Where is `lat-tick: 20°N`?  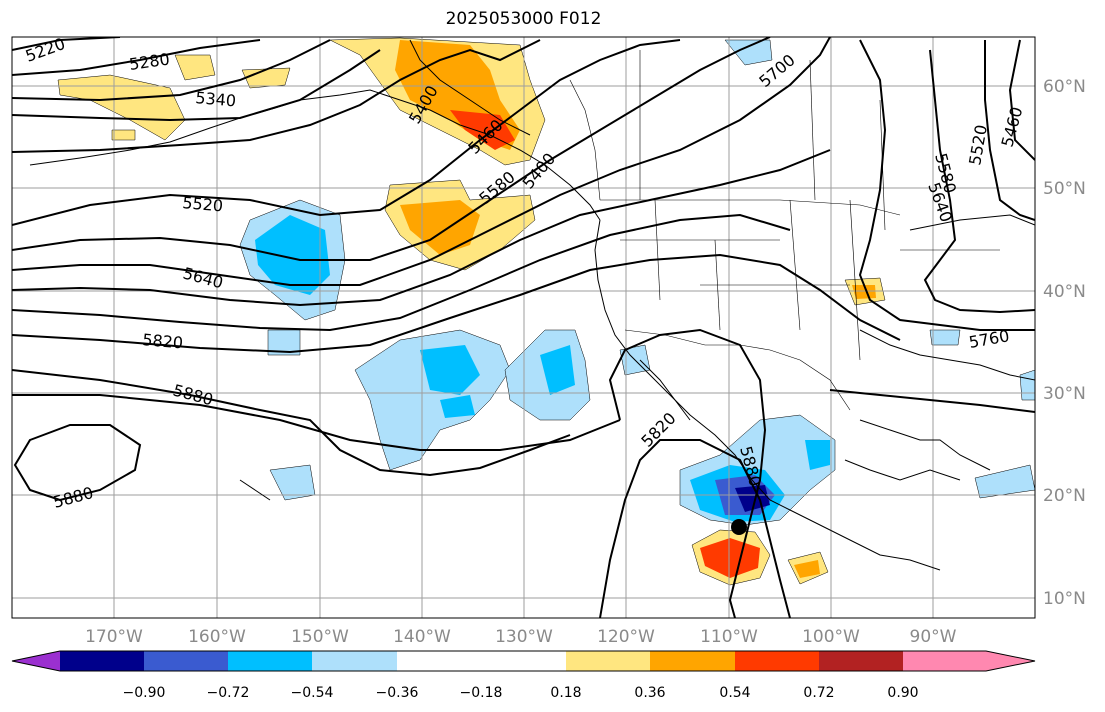
lat-tick: 20°N is located at coordinates (1064, 496).